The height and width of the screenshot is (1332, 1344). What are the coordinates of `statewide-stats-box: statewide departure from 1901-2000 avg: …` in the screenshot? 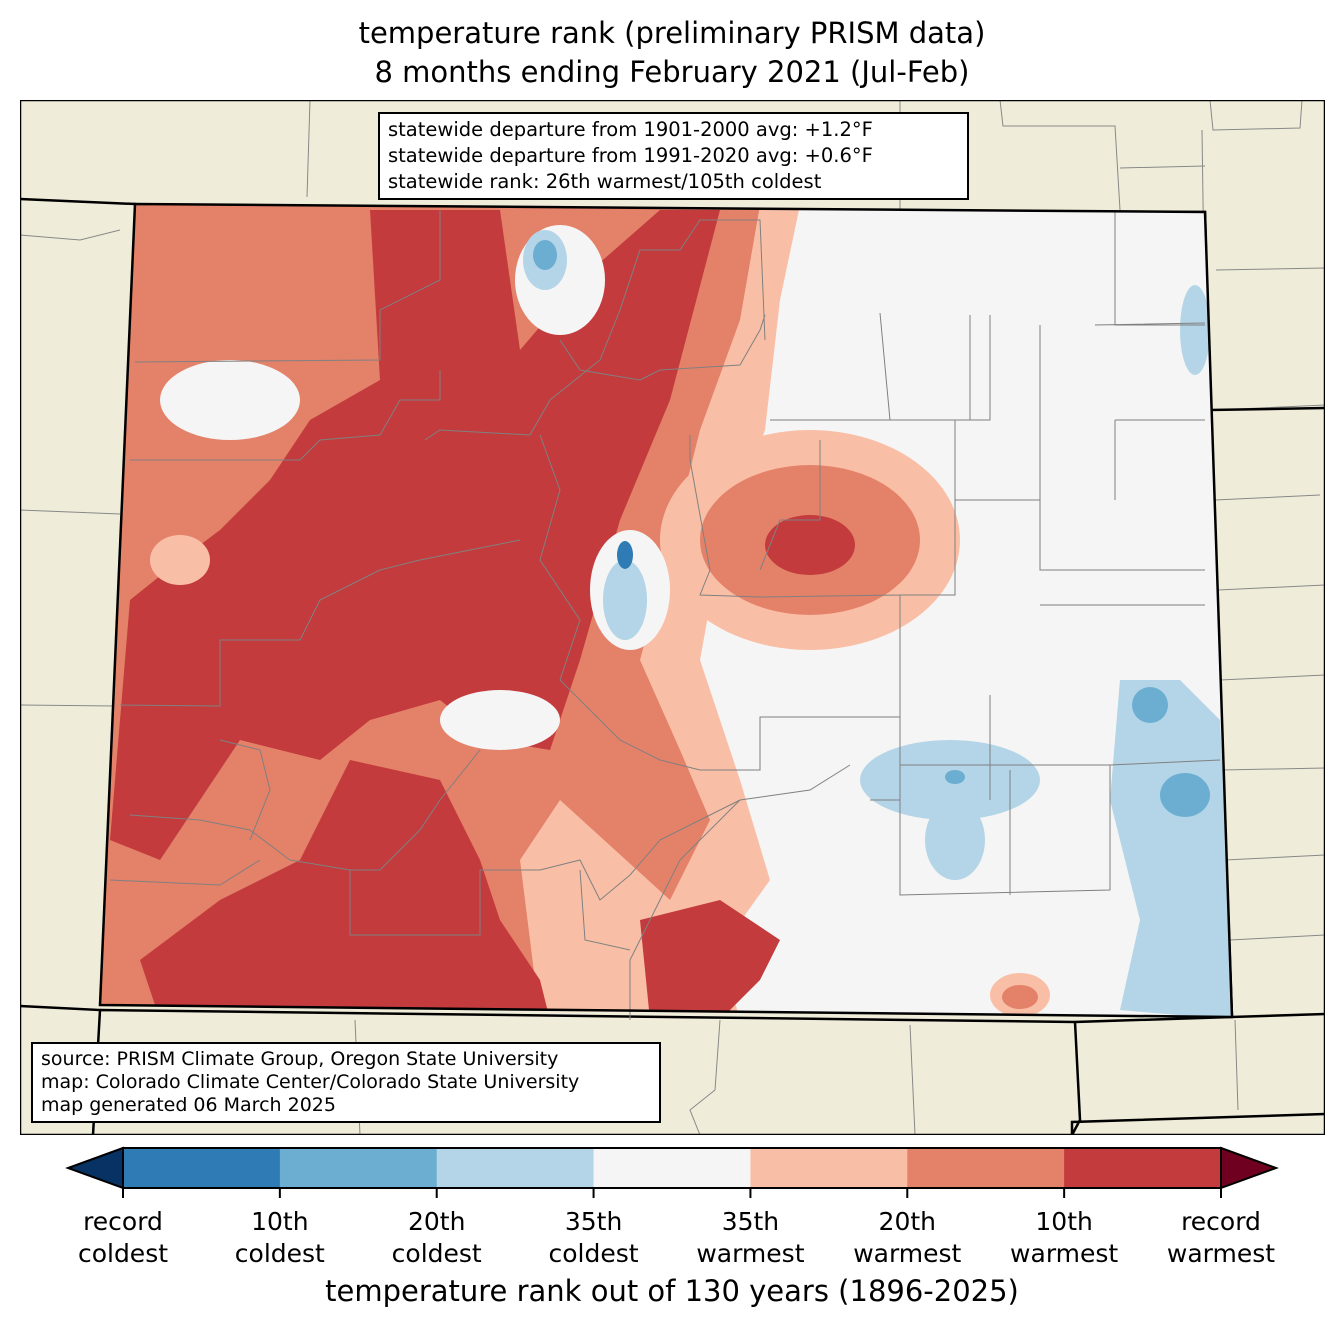 It's located at (673, 156).